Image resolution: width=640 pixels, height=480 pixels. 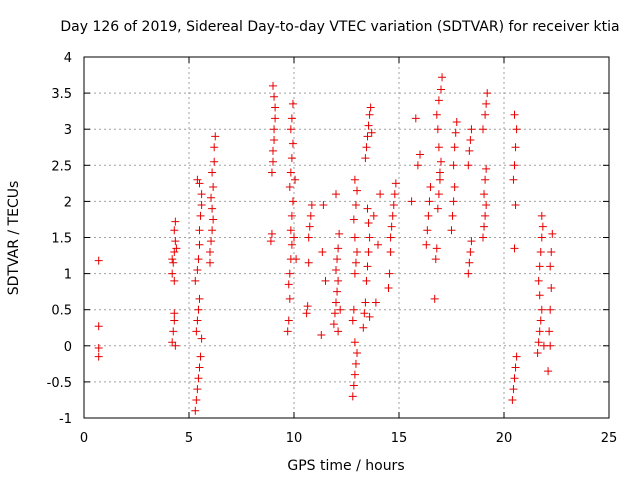 What do you see at coordinates (61, 239) in the screenshot?
I see `y-tick-label: 1.5` at bounding box center [61, 239].